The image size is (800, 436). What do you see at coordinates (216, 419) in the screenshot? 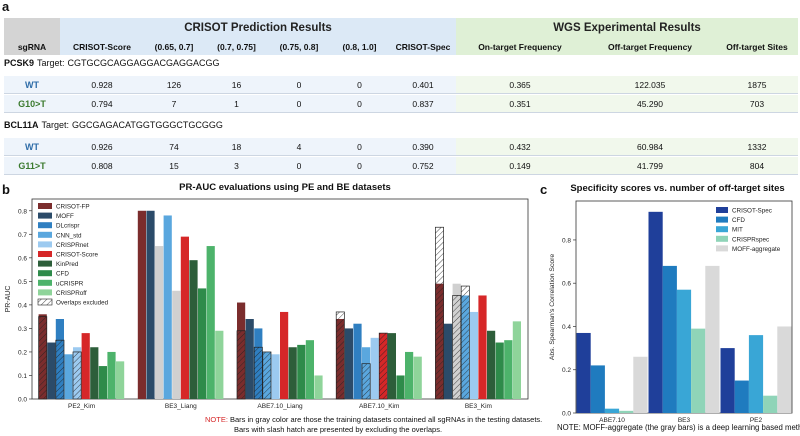
I see `note-prefix: NOTE:` at bounding box center [216, 419].